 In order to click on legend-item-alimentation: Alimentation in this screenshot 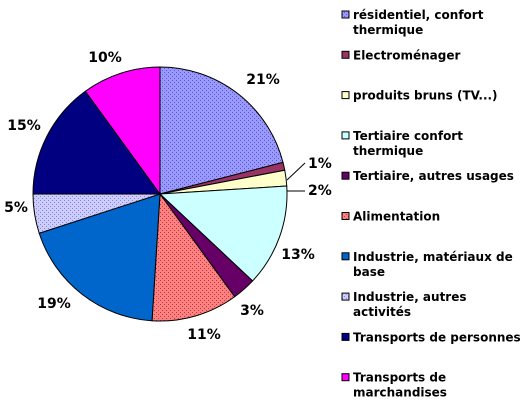, I will do `click(390, 217)`.